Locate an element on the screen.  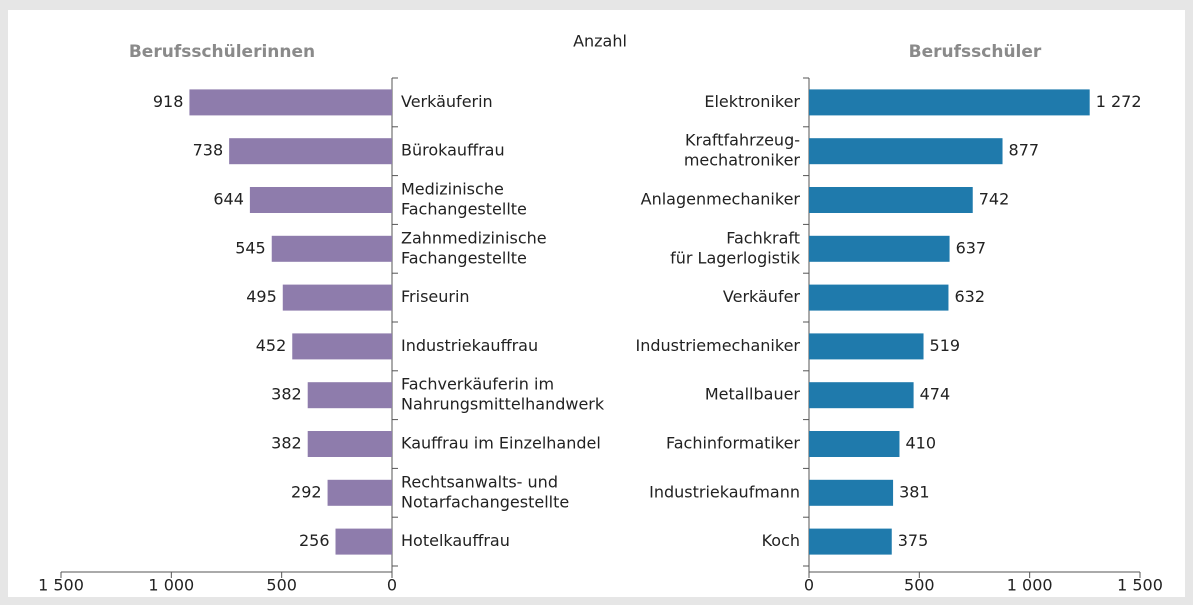
category-label: Rechtsanwalts- und is located at coordinates (479, 481).